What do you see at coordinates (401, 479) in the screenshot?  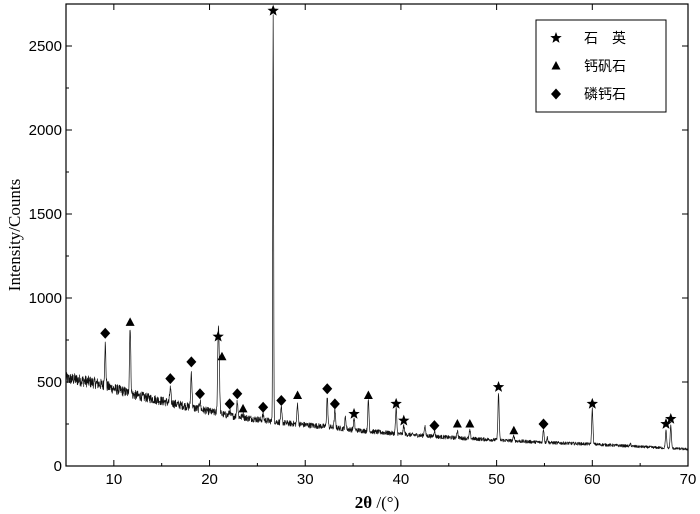 I see `x-tick-label: 40` at bounding box center [401, 479].